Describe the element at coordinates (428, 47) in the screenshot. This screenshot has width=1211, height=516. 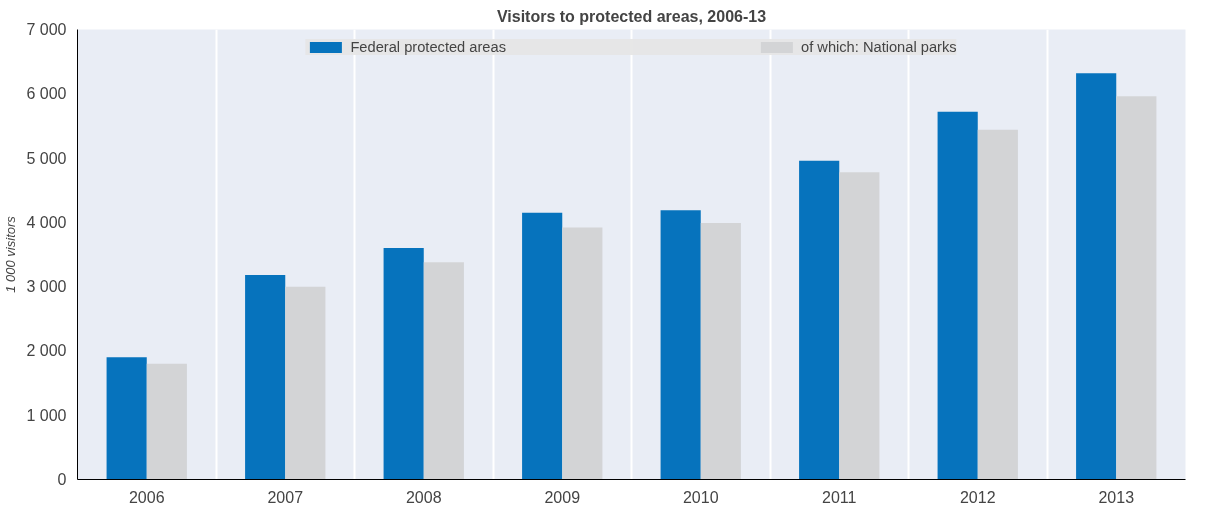
I see `legend-label: Federal protected areas` at that location.